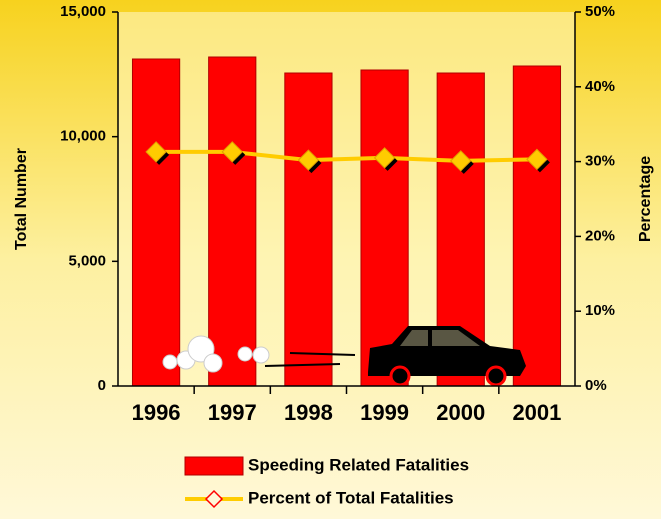 Image resolution: width=661 pixels, height=519 pixels. Describe the element at coordinates (351, 497) in the screenshot. I see `legend-label: Percent of Total Fatalities` at that location.